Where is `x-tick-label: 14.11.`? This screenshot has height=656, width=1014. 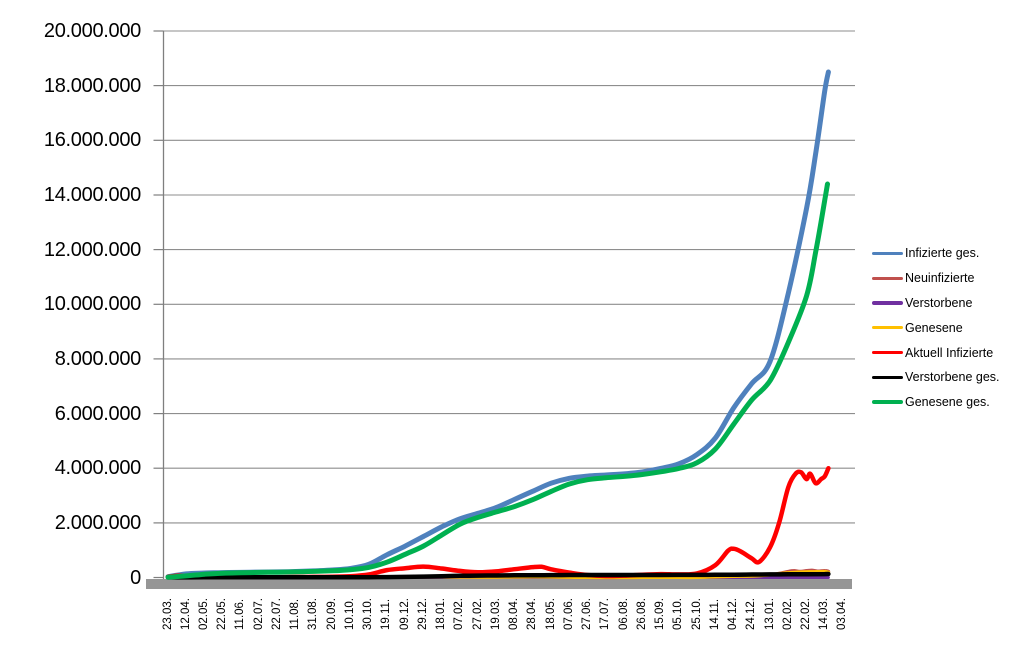
x-tick-label: 14.11. is located at coordinates (714, 614).